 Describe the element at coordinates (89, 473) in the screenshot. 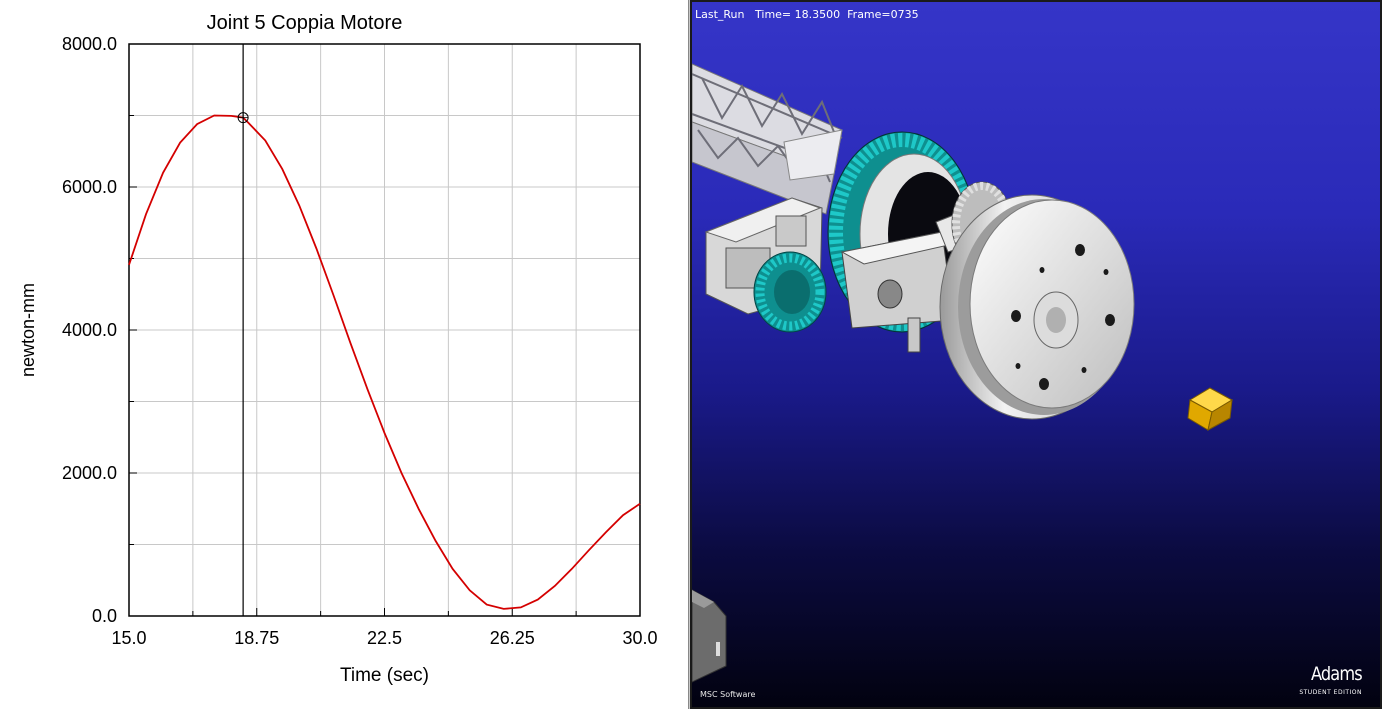

I see `y-tick-label: 2000.0` at that location.